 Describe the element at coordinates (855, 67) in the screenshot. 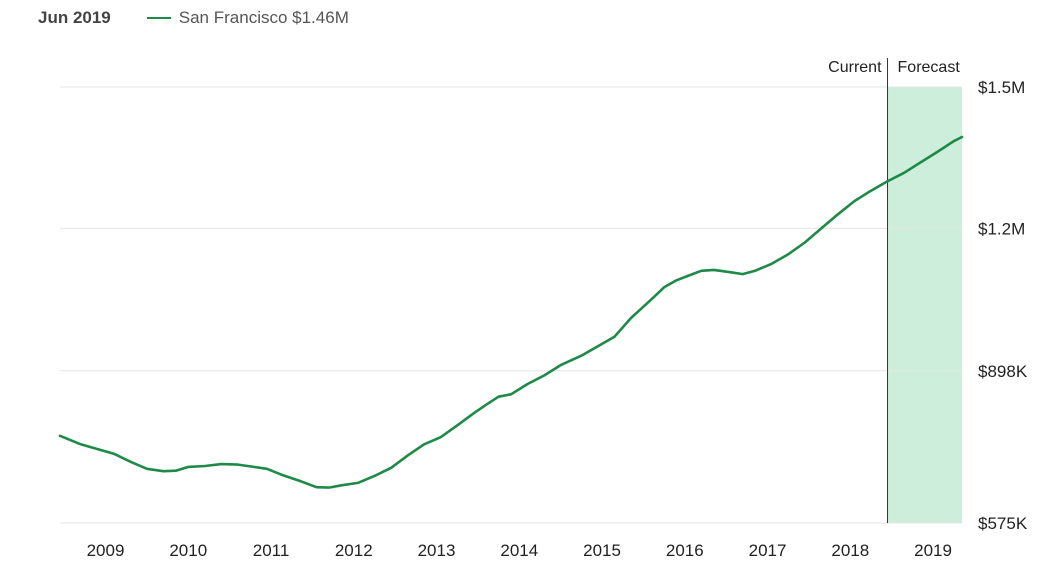

I see `current-label: Current` at that location.